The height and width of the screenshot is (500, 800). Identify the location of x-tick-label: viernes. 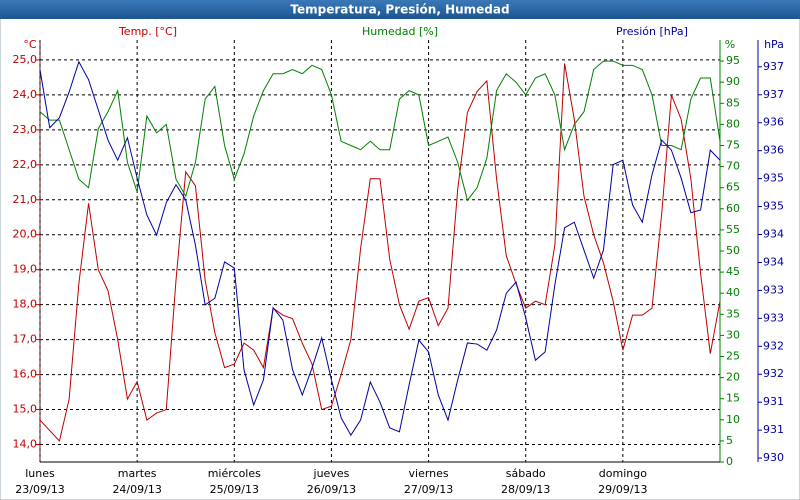
(429, 473).